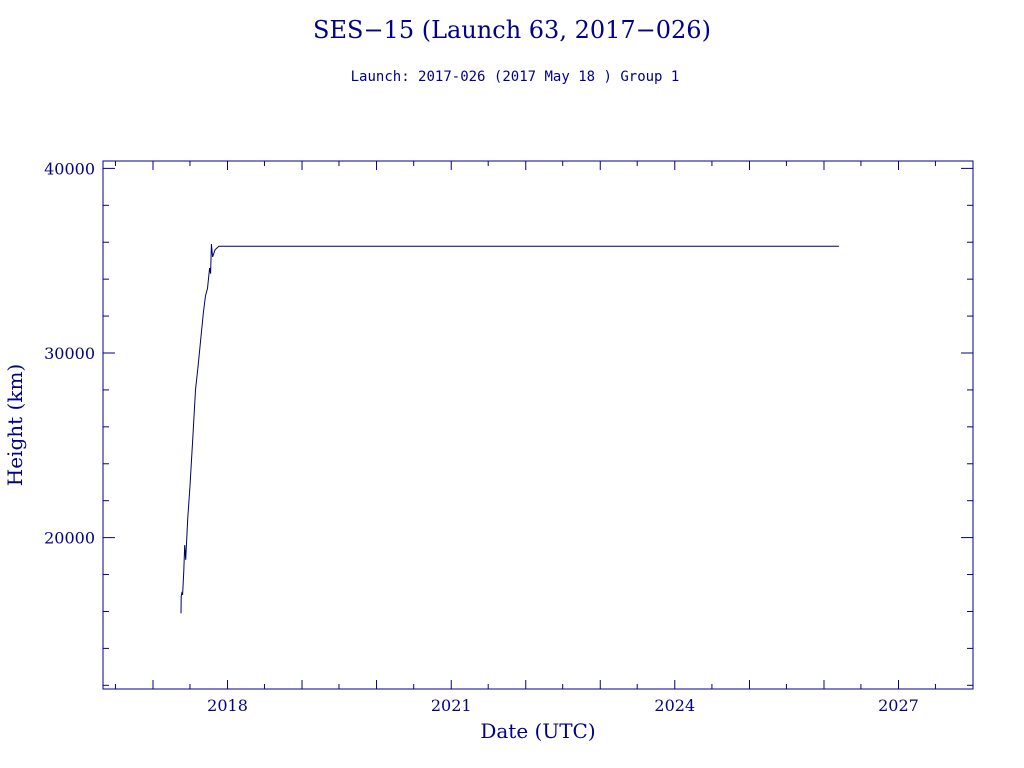 This screenshot has height=768, width=1024. What do you see at coordinates (674, 705) in the screenshot?
I see `x-tick-label: 2024` at bounding box center [674, 705].